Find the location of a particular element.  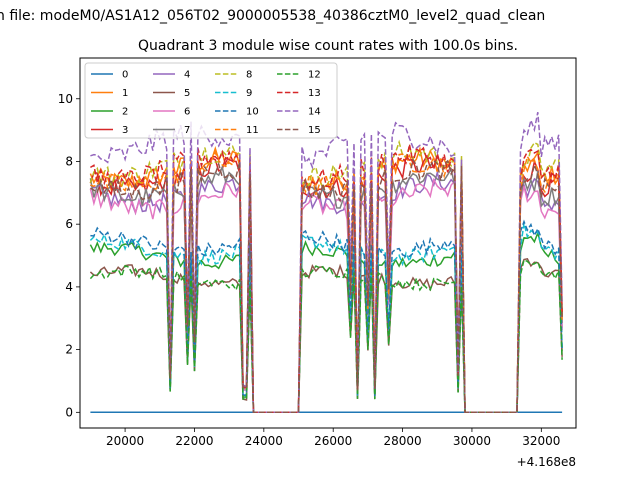

legend-label-2: 2 is located at coordinates (125, 112).